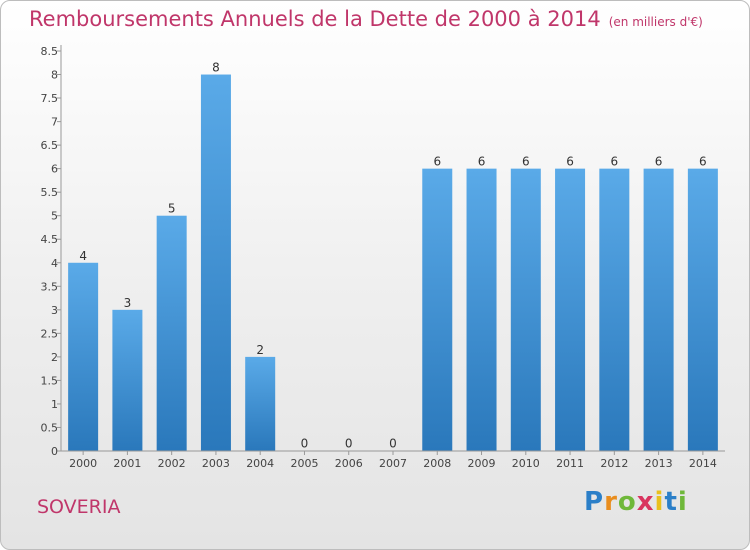 The height and width of the screenshot is (550, 750). What do you see at coordinates (482, 463) in the screenshot?
I see `x-tick-label: 2009` at bounding box center [482, 463].